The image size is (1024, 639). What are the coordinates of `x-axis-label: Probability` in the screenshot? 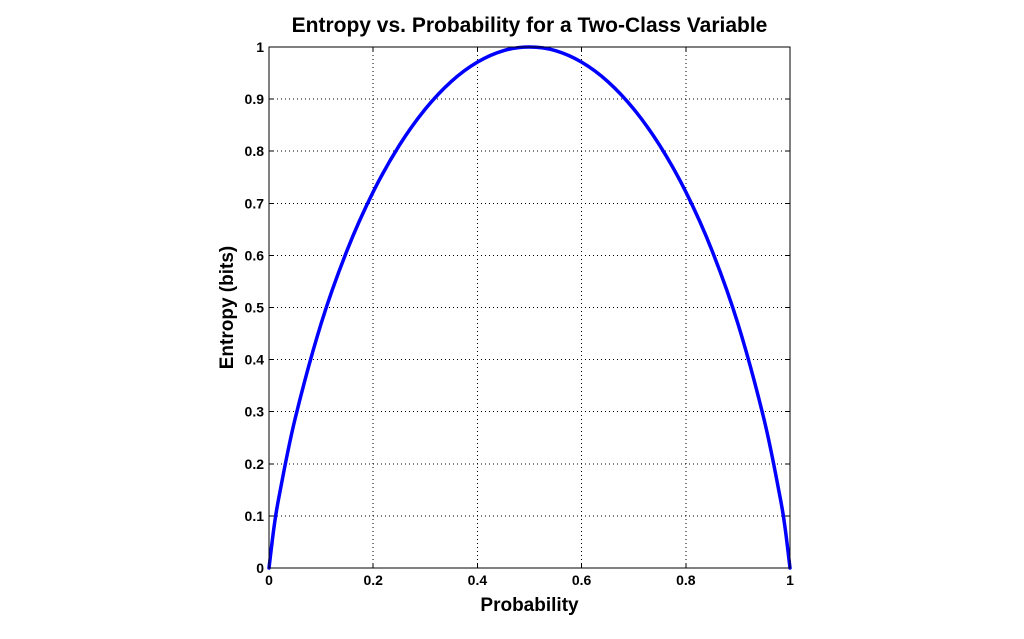 It's located at (529, 605).